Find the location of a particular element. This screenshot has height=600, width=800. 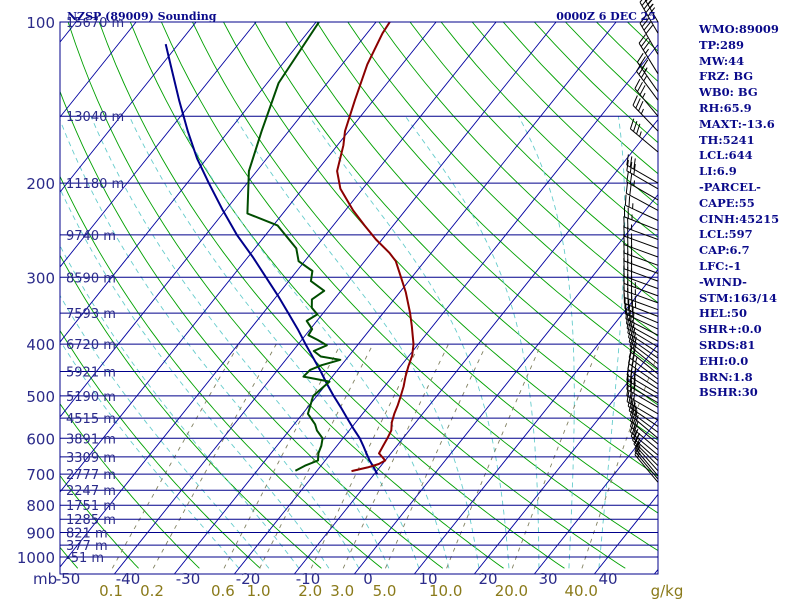

pressure-label: 1000 is located at coordinates (36, 558).